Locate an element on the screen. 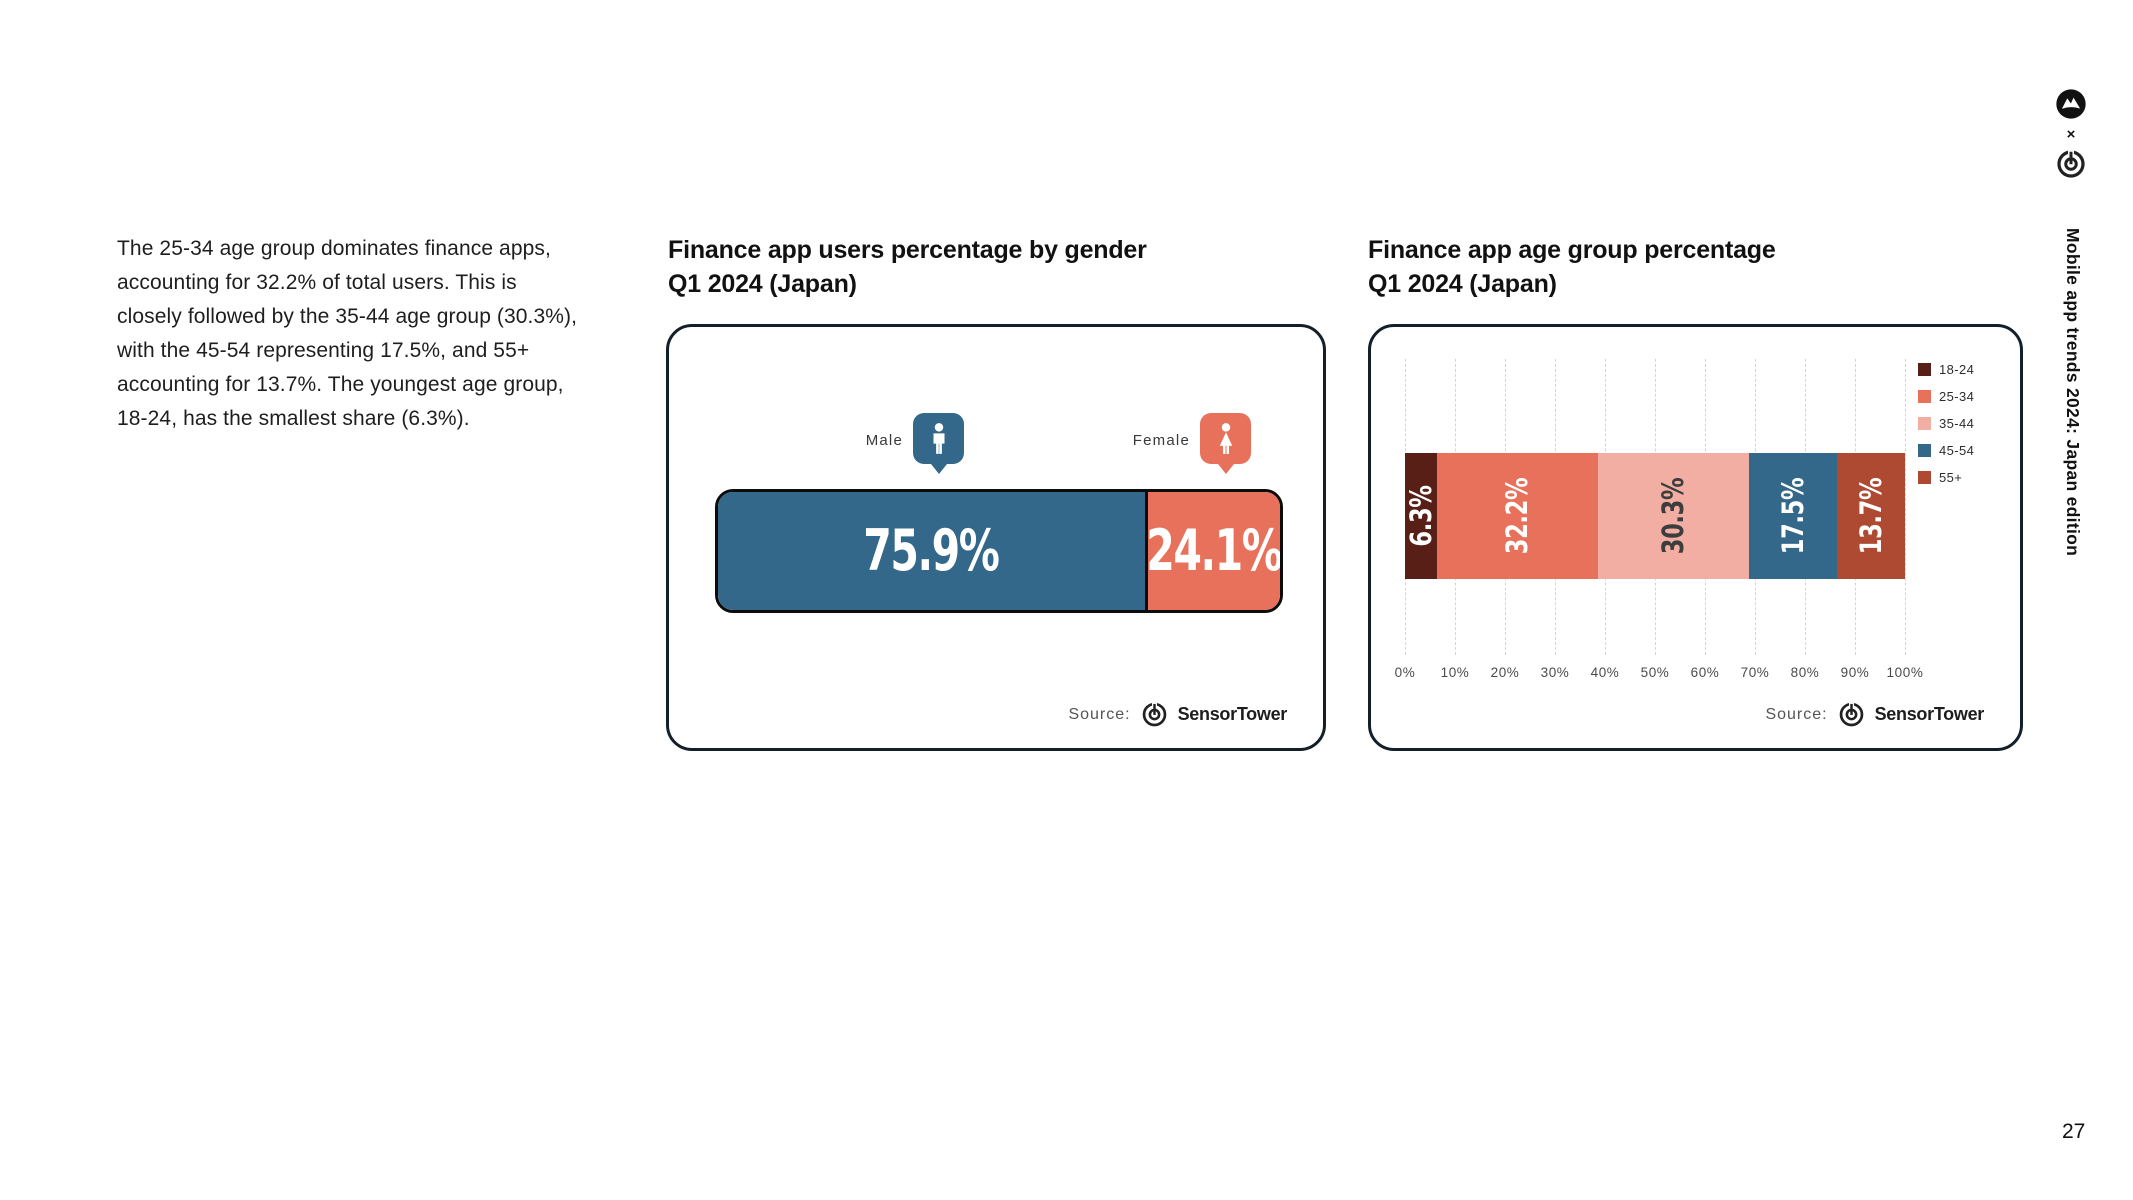 This screenshot has height=1200, width=2133. age-bar-segment-18-24: 6.3% is located at coordinates (1420, 516).